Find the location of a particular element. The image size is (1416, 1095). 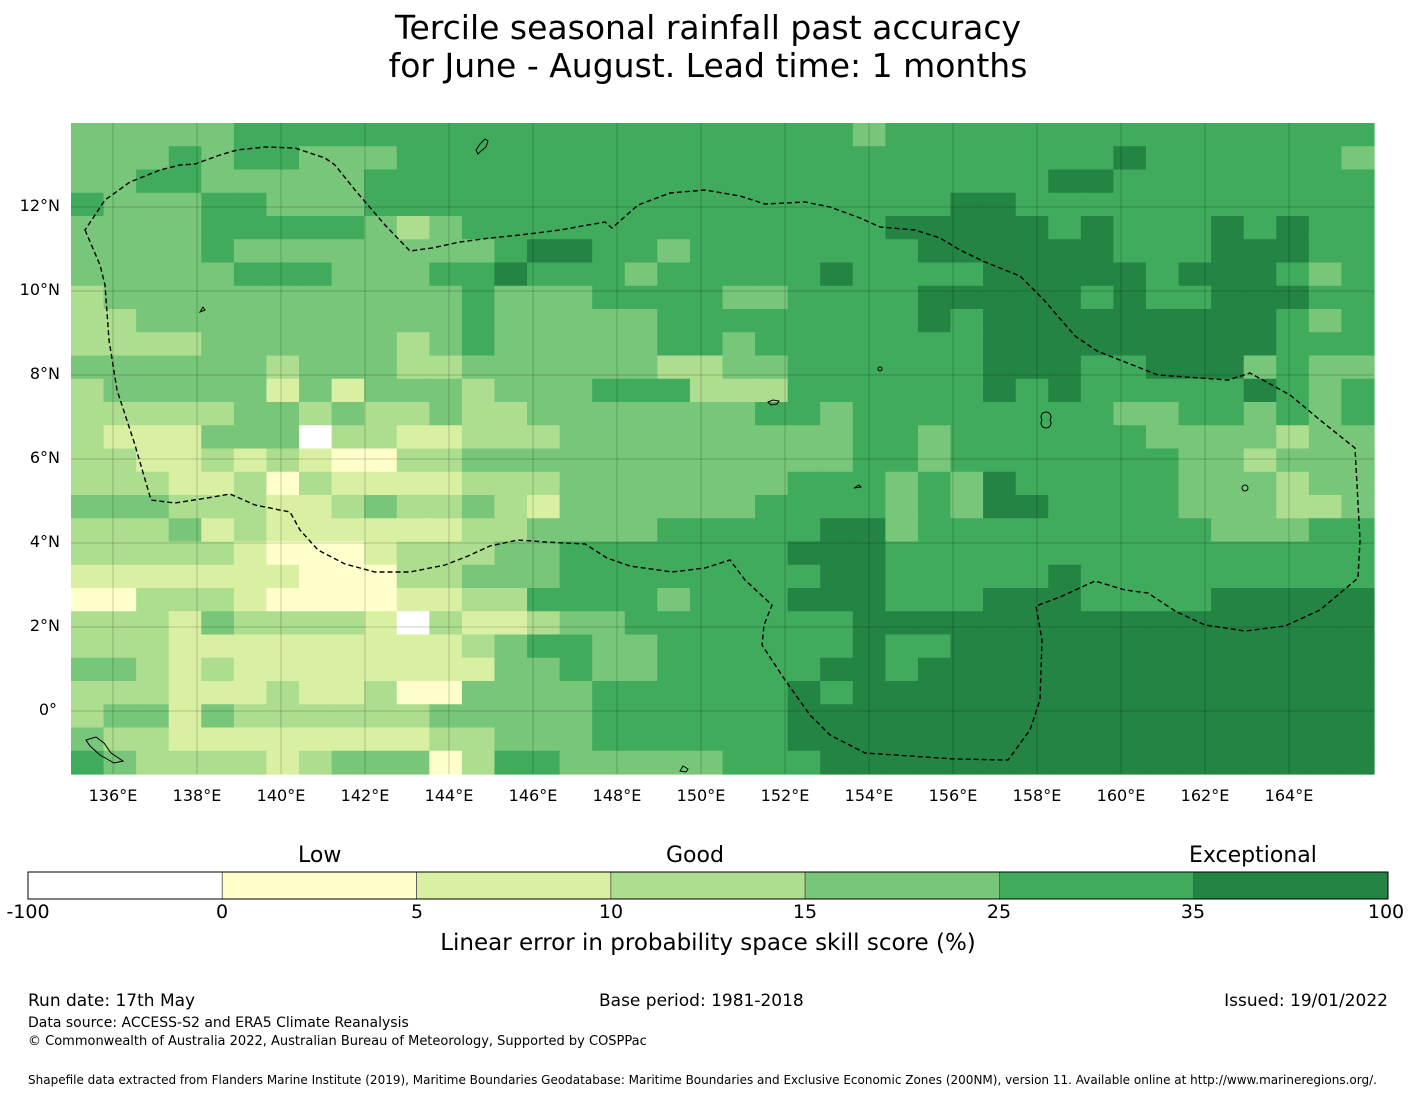

island-outline is located at coordinates (1245, 488).